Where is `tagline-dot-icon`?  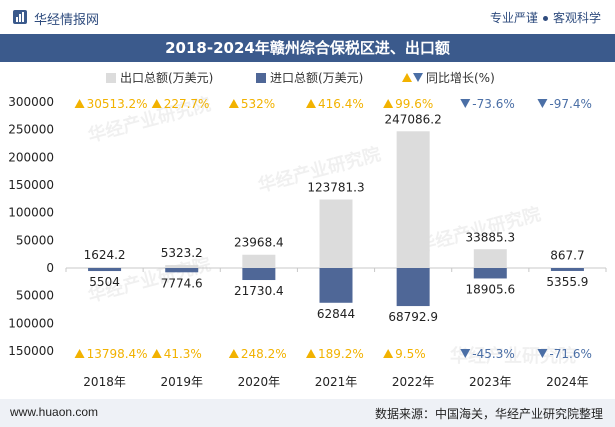 tagline-dot-icon is located at coordinates (545, 18).